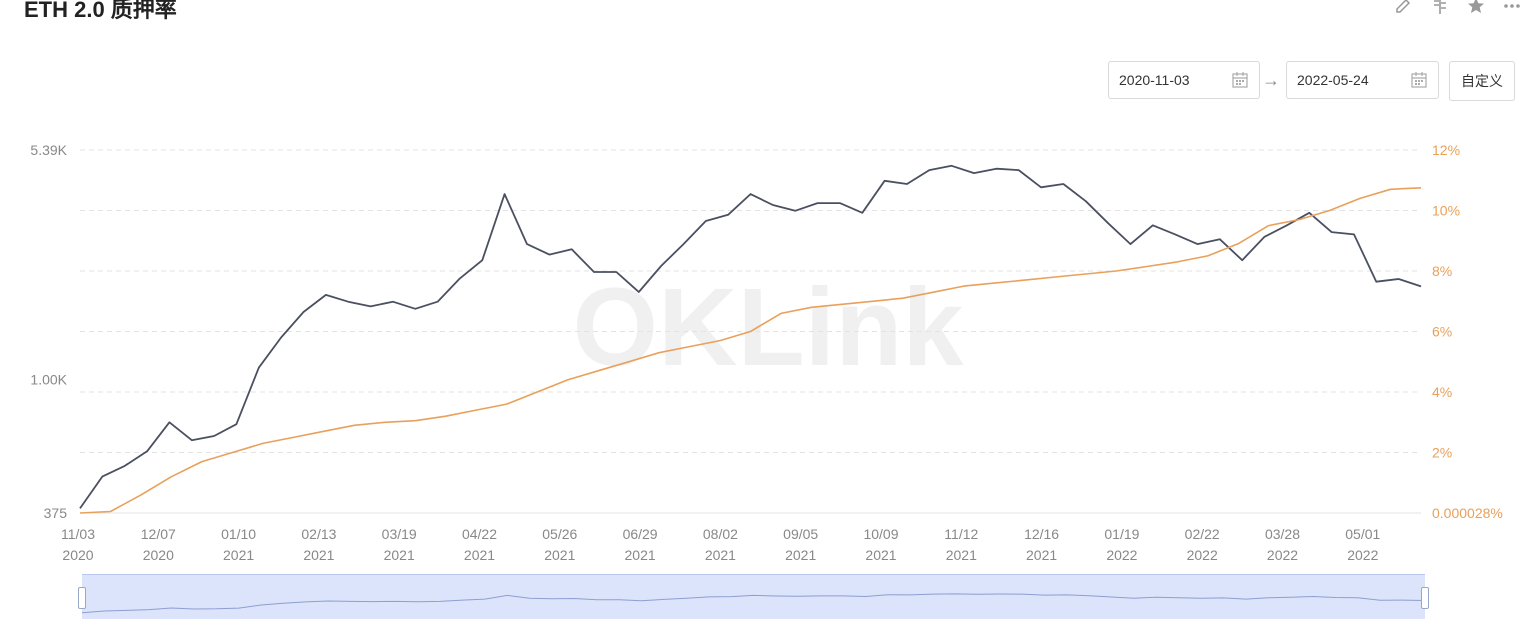 This screenshot has height=632, width=1536. What do you see at coordinates (1442, 332) in the screenshot?
I see `right-tick-label: 6%` at bounding box center [1442, 332].